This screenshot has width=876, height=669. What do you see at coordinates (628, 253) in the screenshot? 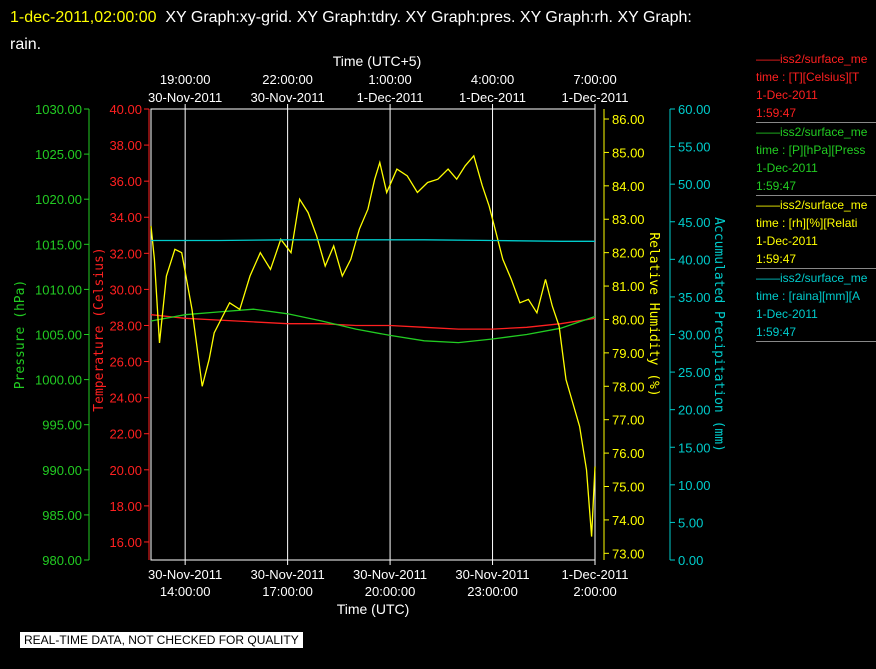
I see `humidity-tick-label: 82.00` at bounding box center [628, 253].